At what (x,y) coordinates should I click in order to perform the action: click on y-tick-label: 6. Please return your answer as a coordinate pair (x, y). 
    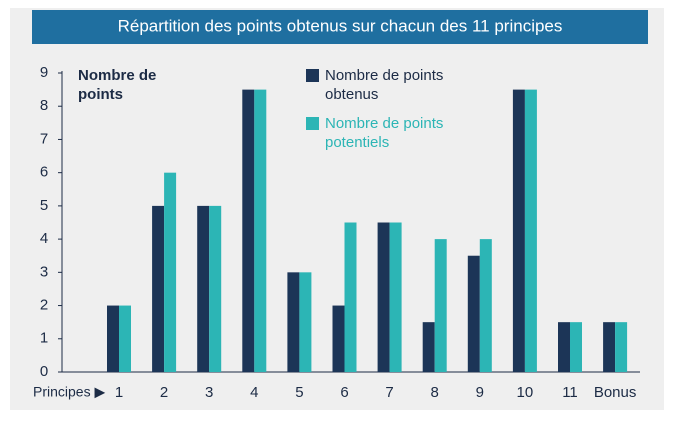
    Looking at the image, I should click on (44, 172).